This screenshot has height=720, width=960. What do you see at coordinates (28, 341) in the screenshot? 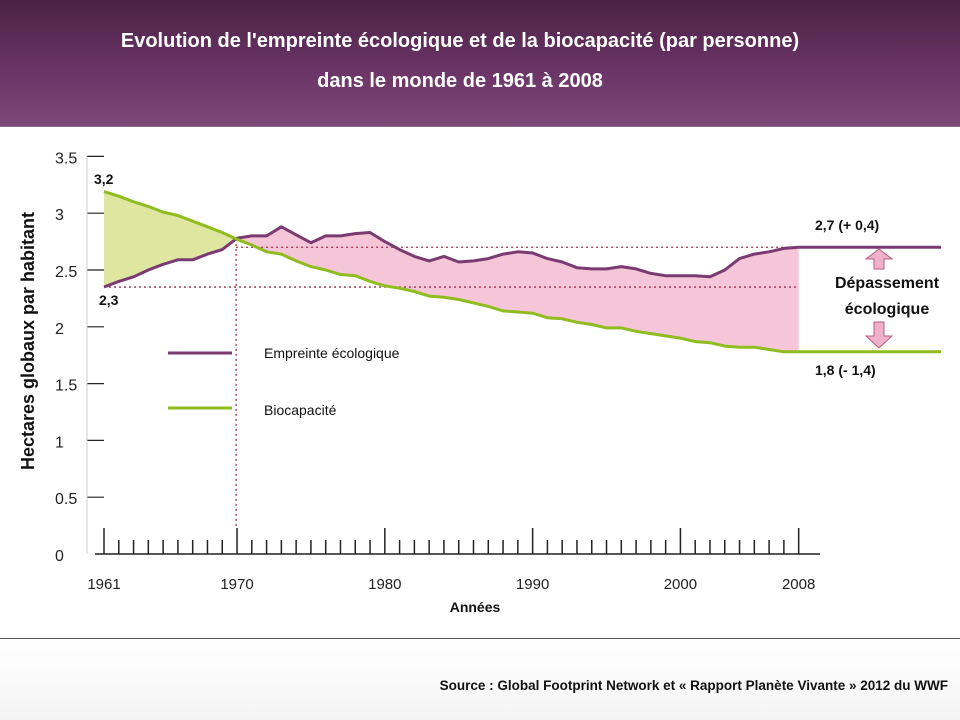
I see `y-axis-title: Hectares globaux par habitant` at bounding box center [28, 341].